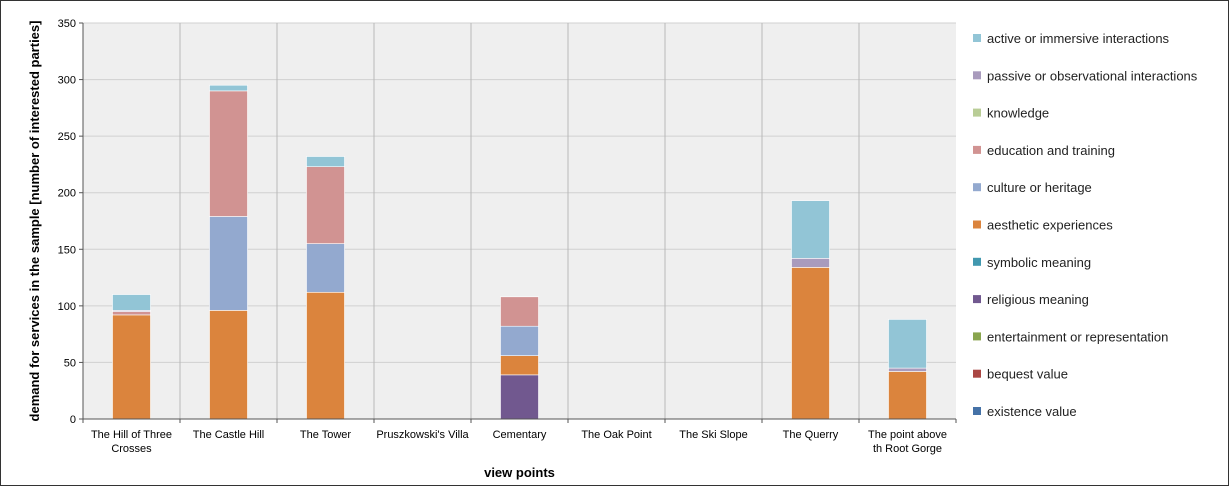 The image size is (1229, 487). What do you see at coordinates (1050, 225) in the screenshot?
I see `legend-label: aesthetic experiences` at bounding box center [1050, 225].